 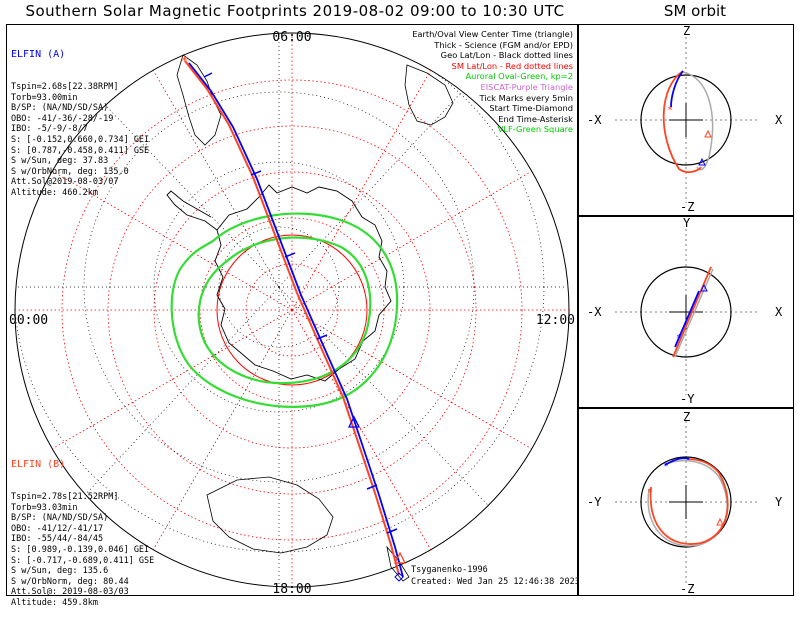 What do you see at coordinates (44, 97) in the screenshot?
I see `elfin-a-info-line: Torb=93.00min` at bounding box center [44, 97].